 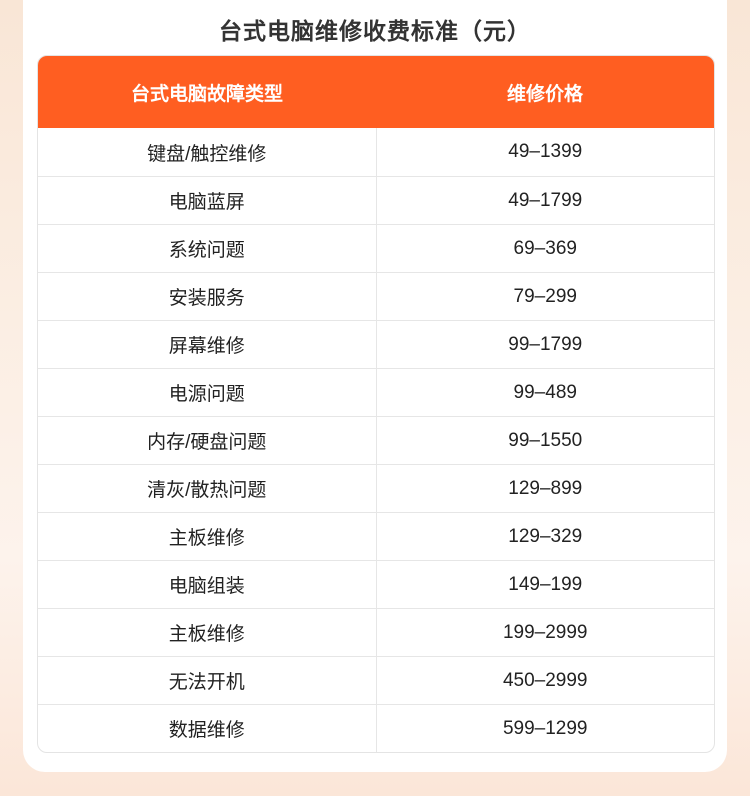 What do you see at coordinates (376, 92) in the screenshot?
I see `table-header: 台式电脑故障类型 维修价格` at bounding box center [376, 92].